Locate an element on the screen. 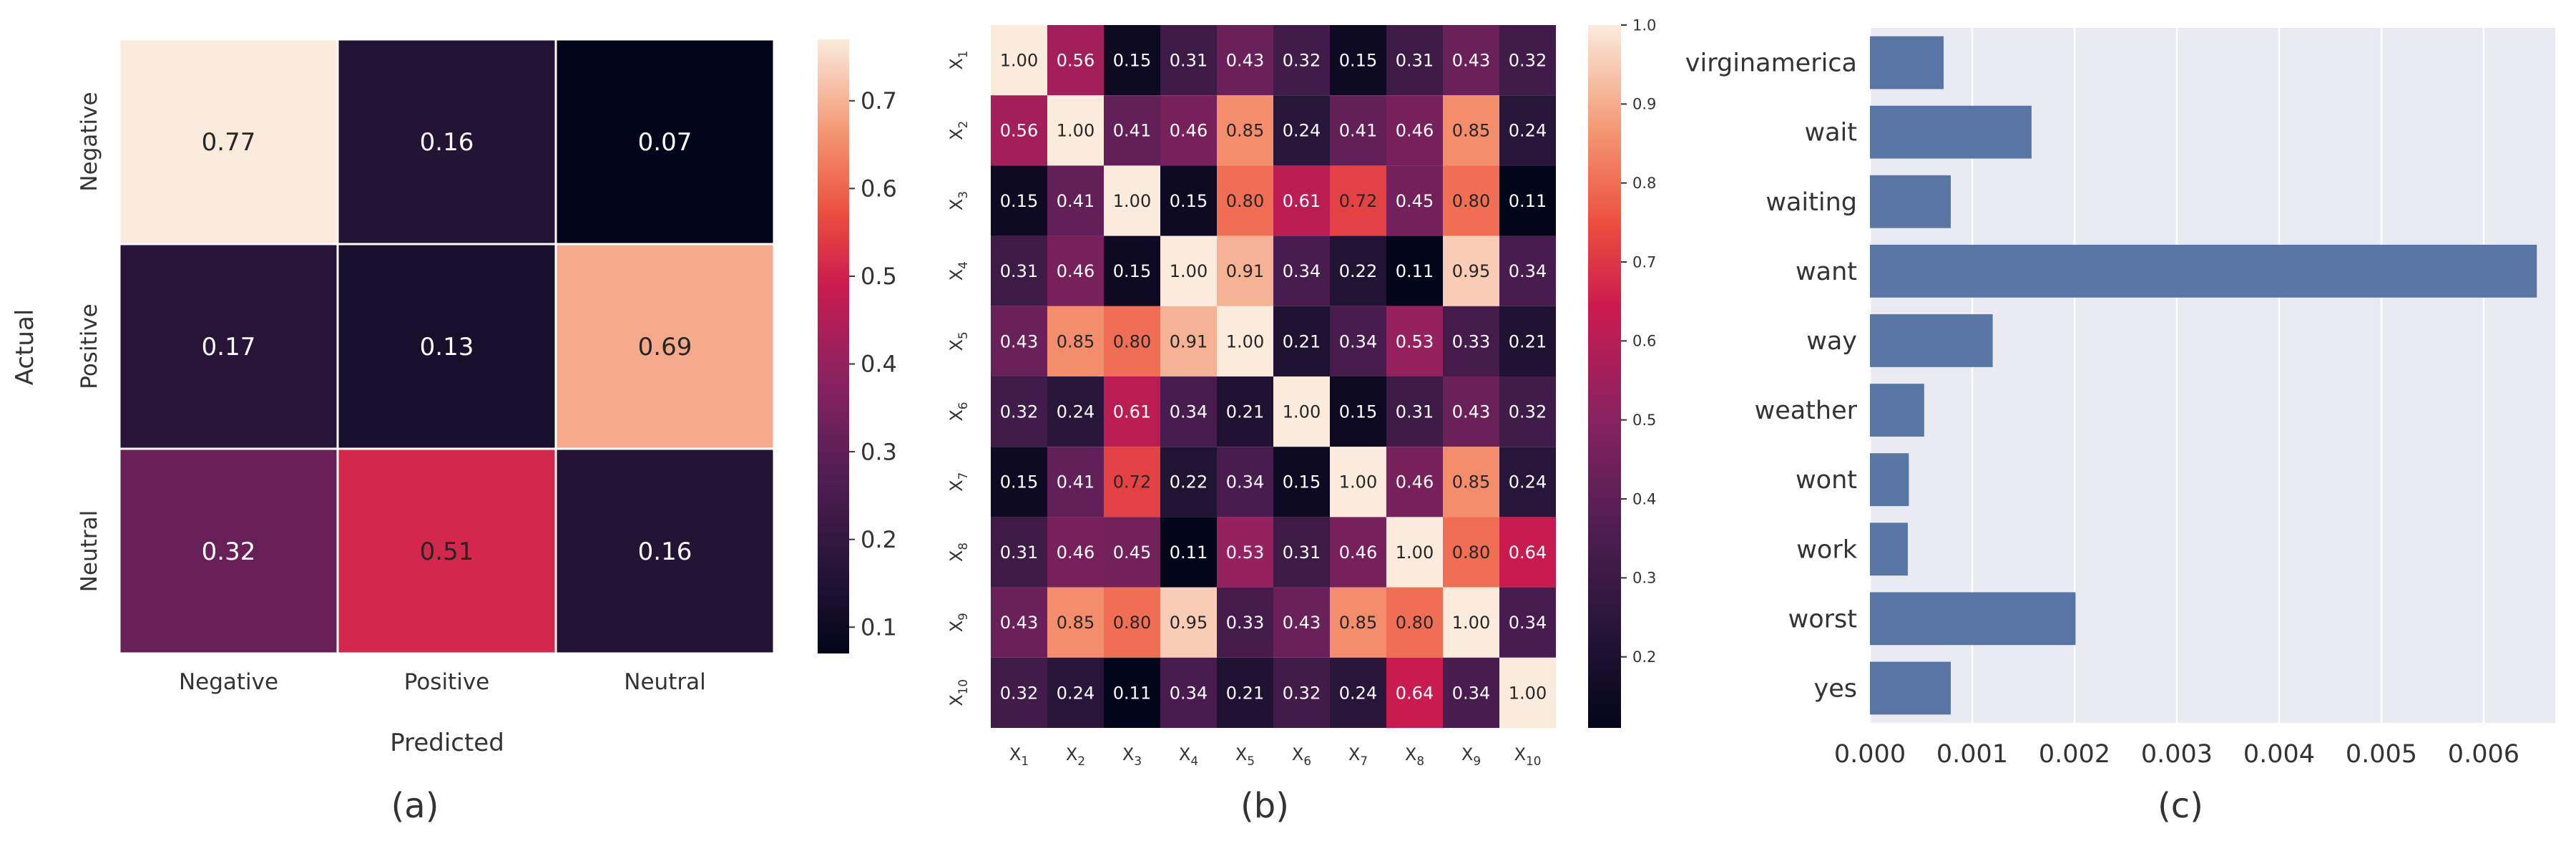  x-tick-label: 0.005 is located at coordinates (2381, 754).